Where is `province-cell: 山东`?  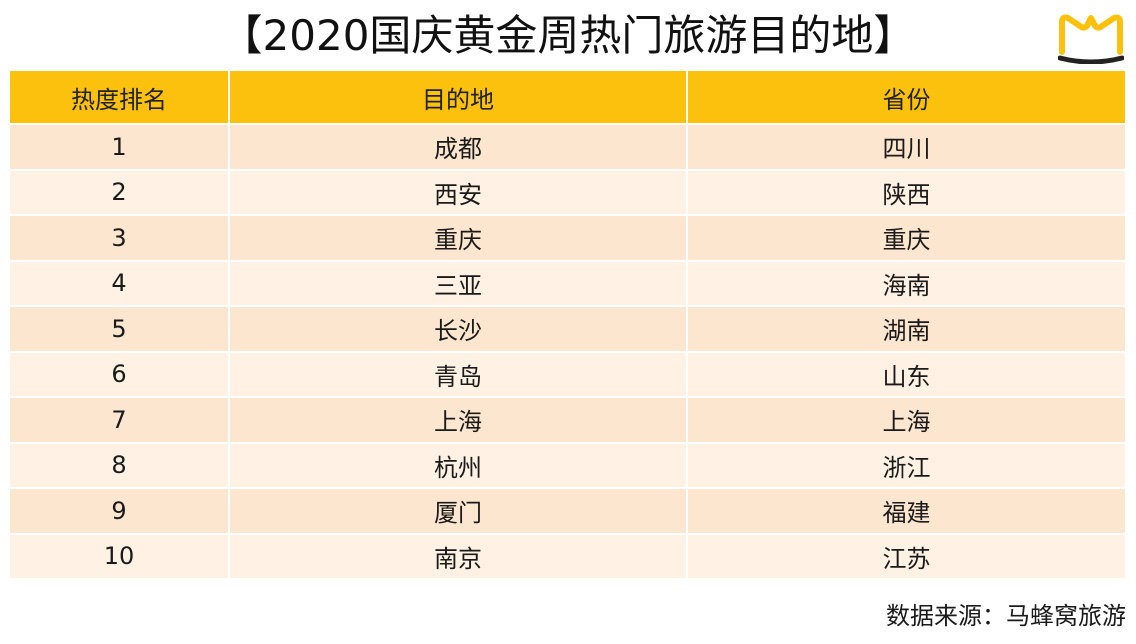 province-cell: 山东 is located at coordinates (905, 374).